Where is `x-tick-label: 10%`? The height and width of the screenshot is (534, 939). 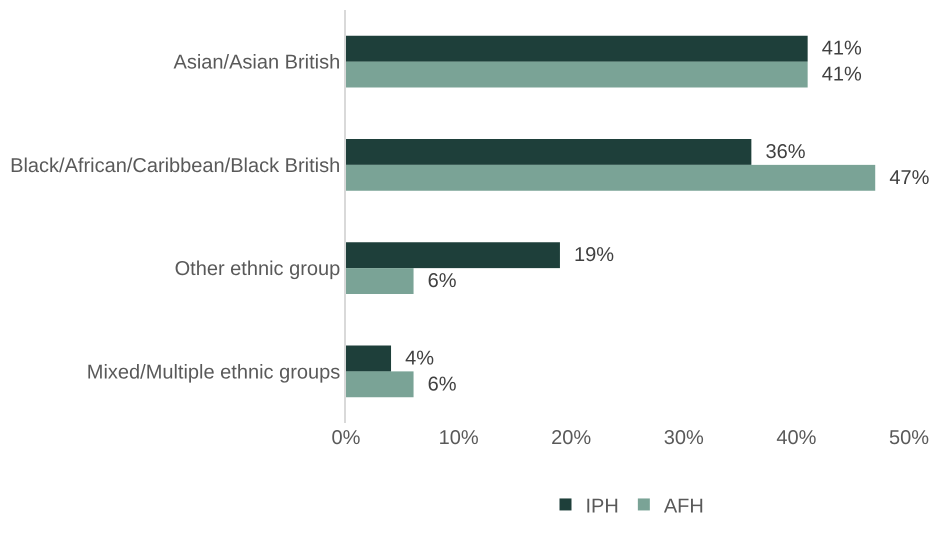
x-tick-label: 10% is located at coordinates (458, 438).